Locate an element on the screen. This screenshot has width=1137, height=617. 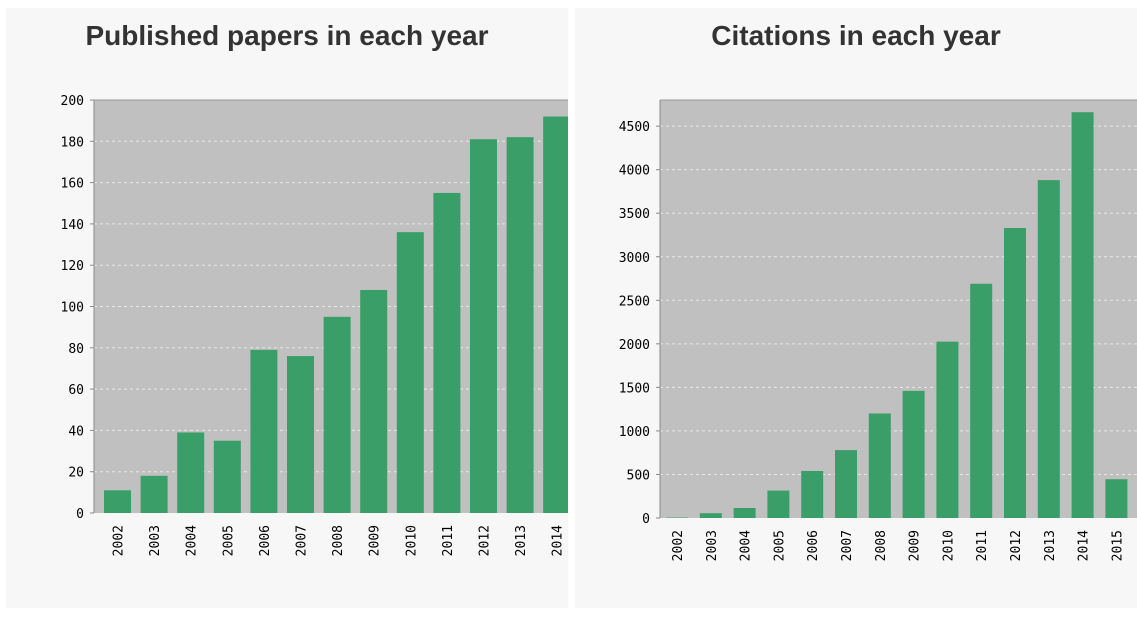
y-tick-label: 1000 is located at coordinates (634, 432).